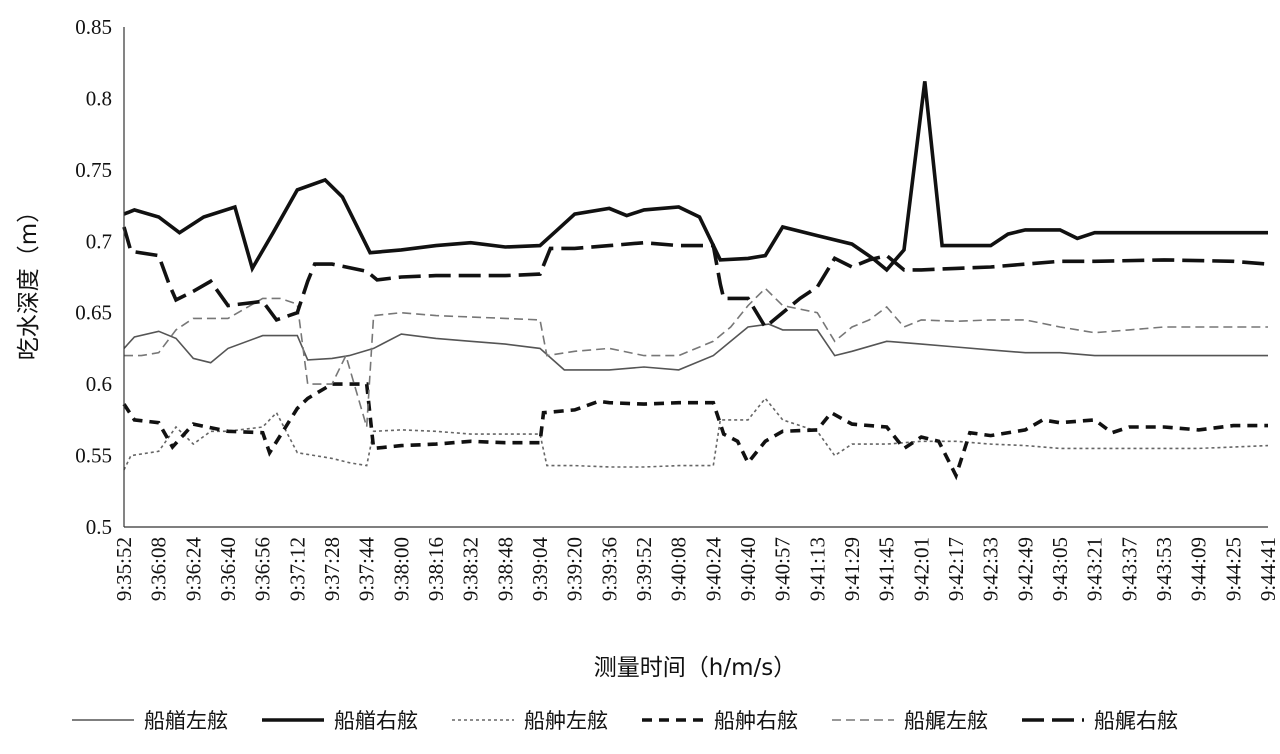 This screenshot has width=1280, height=754. What do you see at coordinates (1136, 721) in the screenshot?
I see `legend-label: 船艉右舷` at bounding box center [1136, 721].